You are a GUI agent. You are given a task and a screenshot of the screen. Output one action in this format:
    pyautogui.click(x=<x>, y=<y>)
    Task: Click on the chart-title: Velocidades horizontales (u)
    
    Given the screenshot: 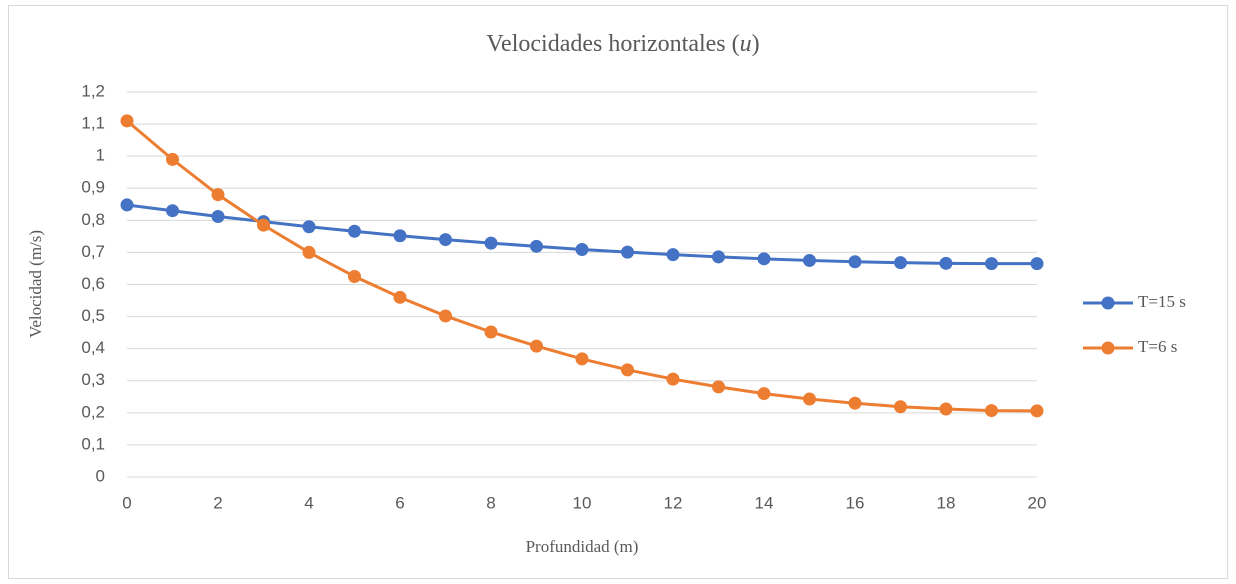 What is the action you would take?
    pyautogui.click(x=622, y=44)
    